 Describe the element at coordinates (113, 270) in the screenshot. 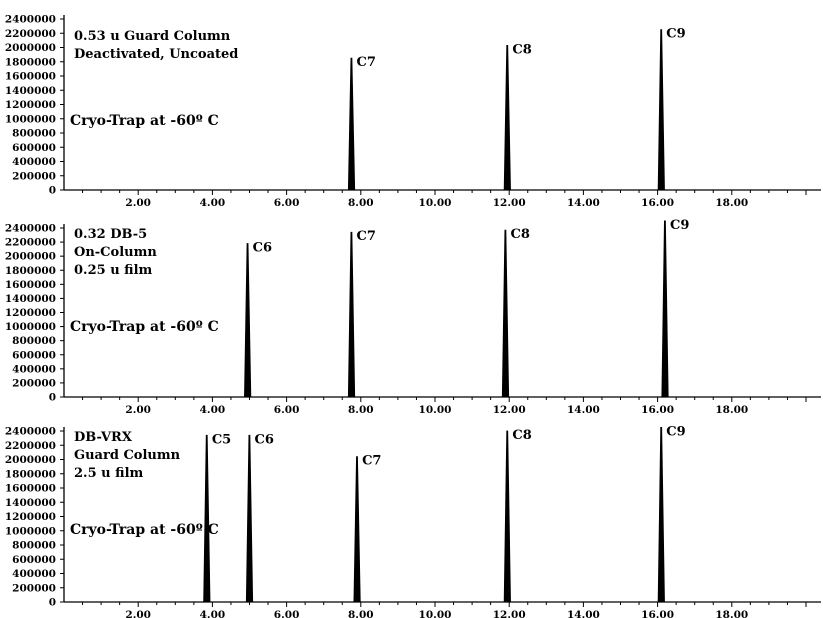

I see `column-annotation: 0.25 u film` at that location.